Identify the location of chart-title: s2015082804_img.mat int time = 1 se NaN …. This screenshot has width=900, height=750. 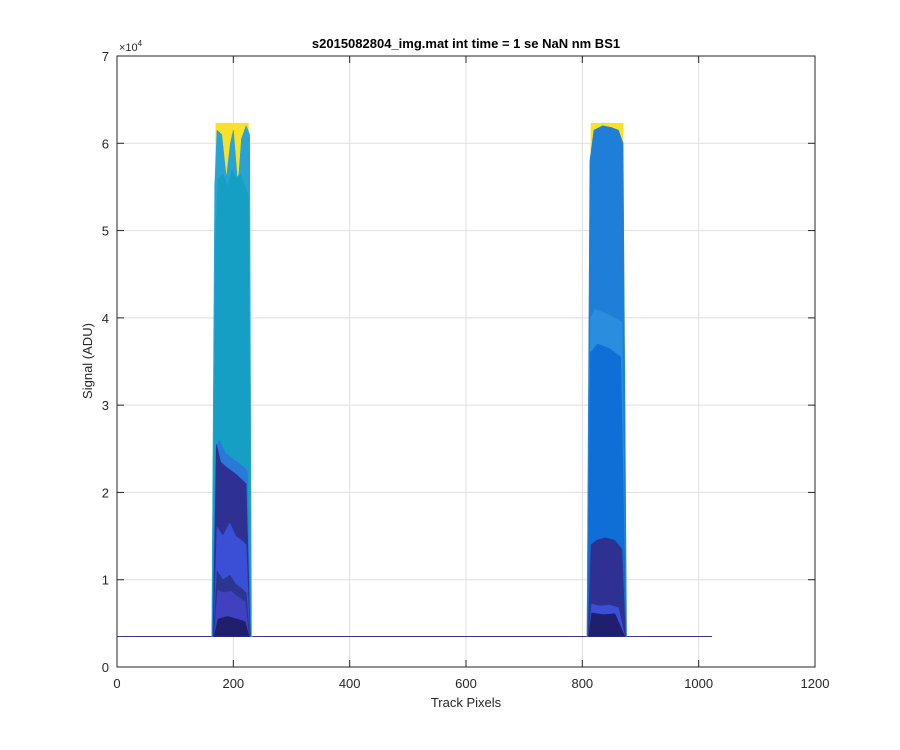
(466, 43).